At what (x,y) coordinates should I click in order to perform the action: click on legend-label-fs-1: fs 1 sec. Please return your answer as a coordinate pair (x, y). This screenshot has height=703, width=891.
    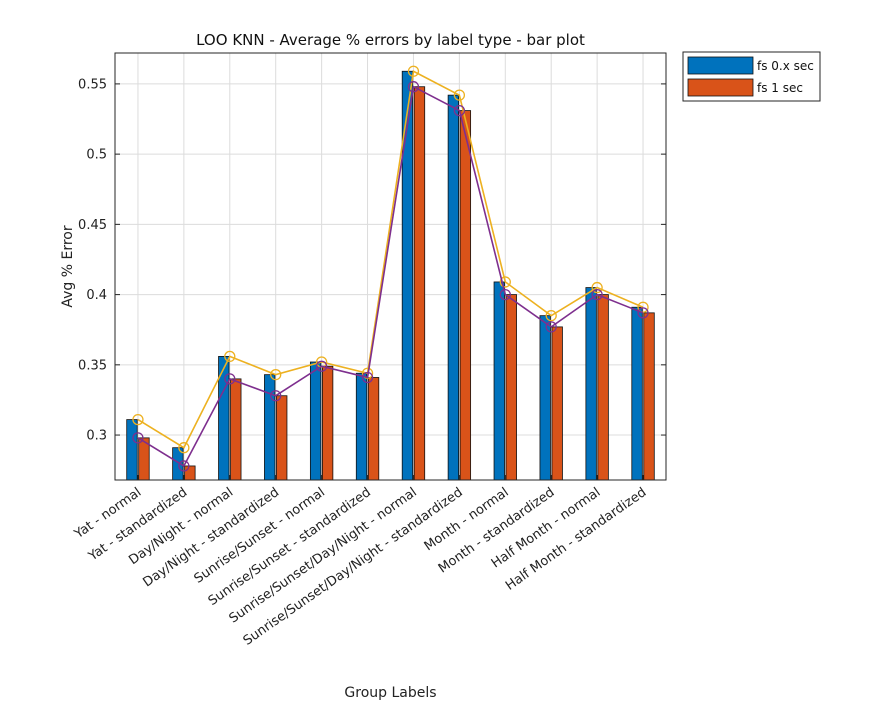
    Looking at the image, I should click on (780, 88).